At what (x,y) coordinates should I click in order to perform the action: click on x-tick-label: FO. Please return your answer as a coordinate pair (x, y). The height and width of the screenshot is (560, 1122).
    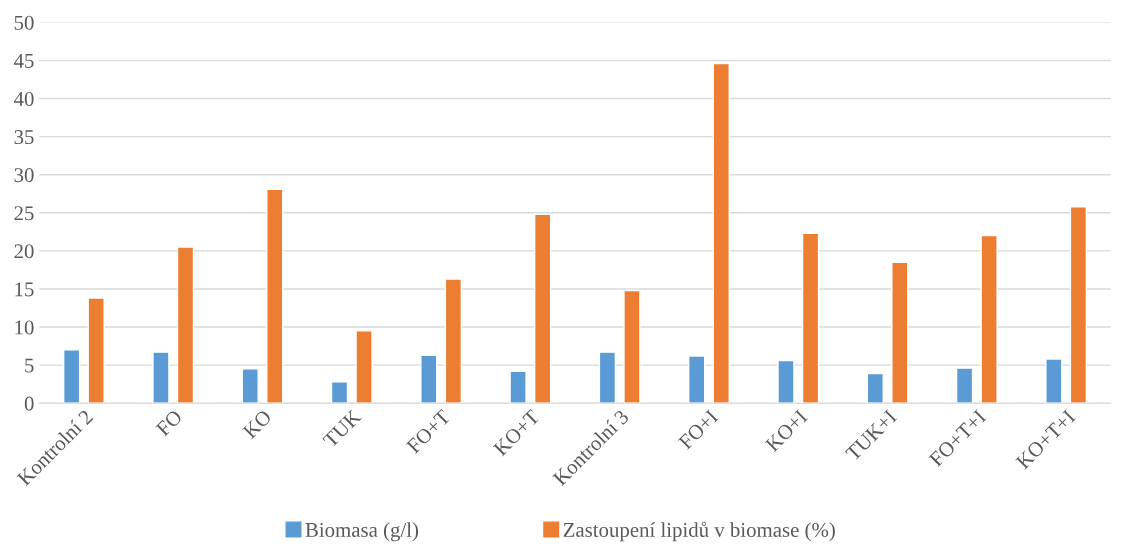
    Looking at the image, I should click on (169, 423).